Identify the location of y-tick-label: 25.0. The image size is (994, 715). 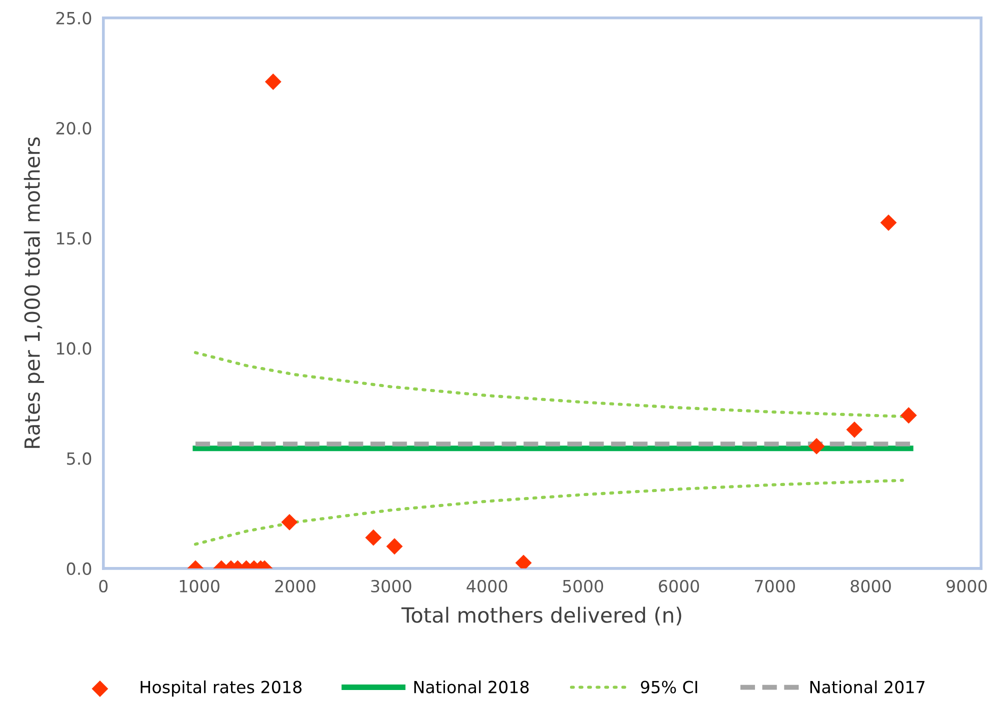
(74, 18).